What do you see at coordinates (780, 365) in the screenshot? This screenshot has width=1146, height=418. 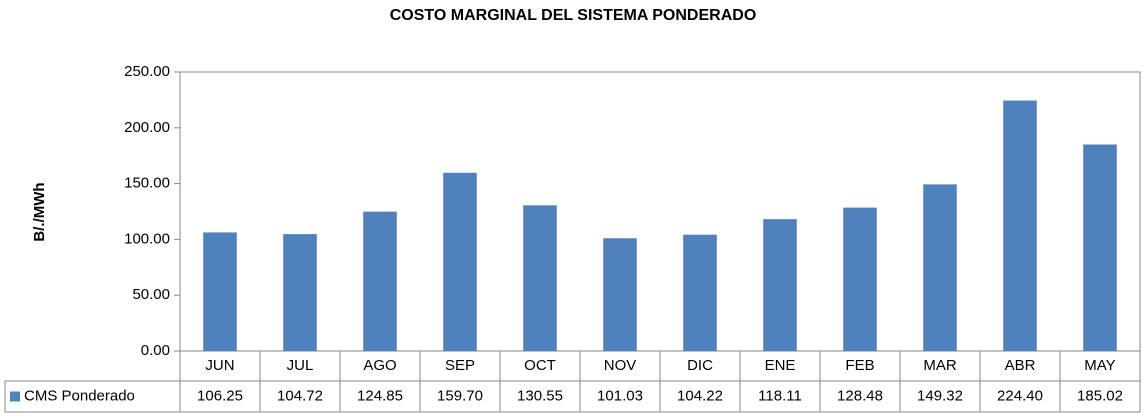 I see `x-tick-label: ENE` at bounding box center [780, 365].